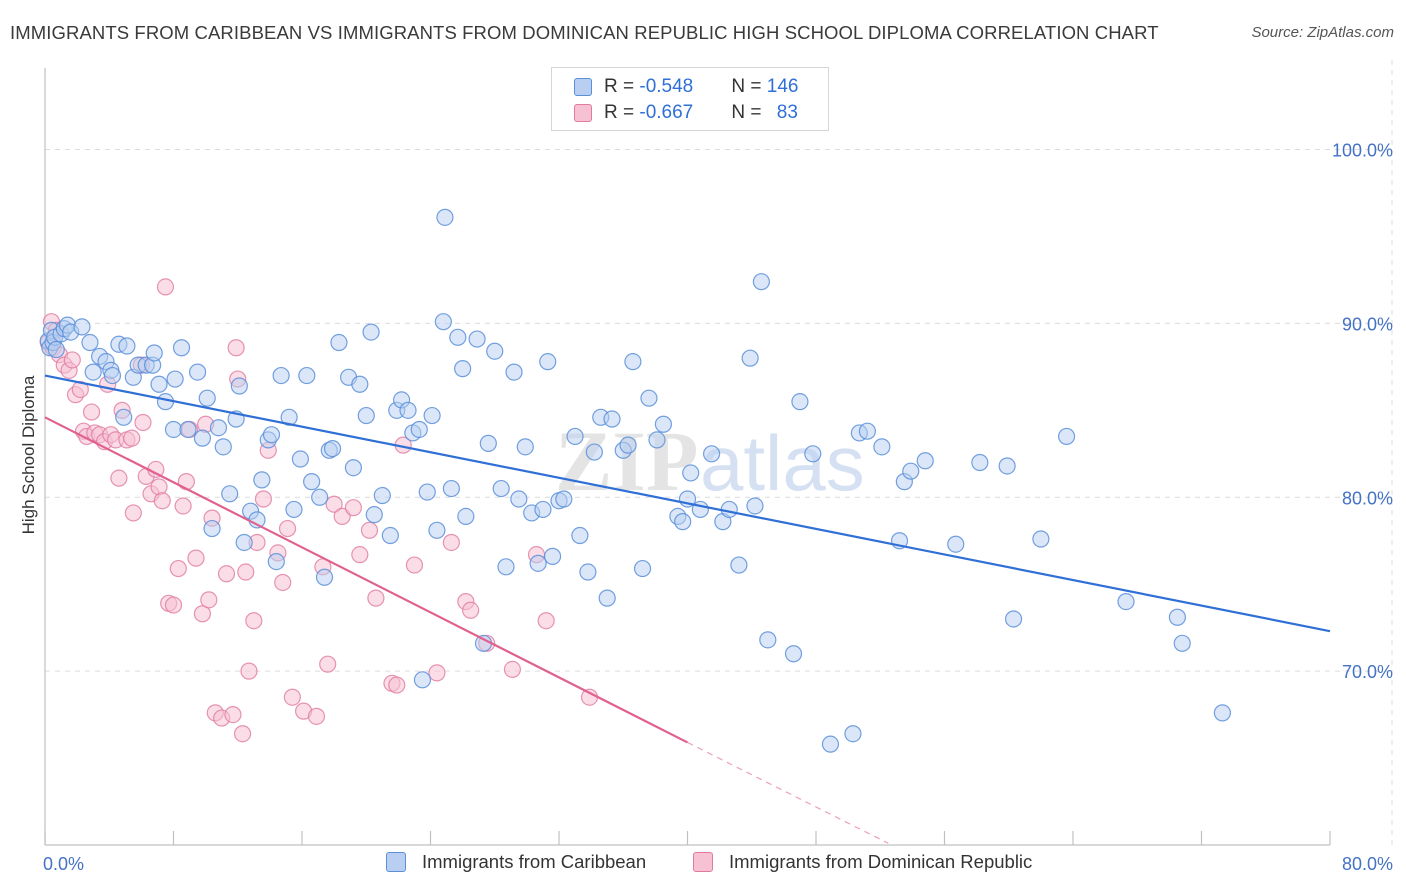  I want to click on y-tick-label: 80.0%, so click(1367, 498).